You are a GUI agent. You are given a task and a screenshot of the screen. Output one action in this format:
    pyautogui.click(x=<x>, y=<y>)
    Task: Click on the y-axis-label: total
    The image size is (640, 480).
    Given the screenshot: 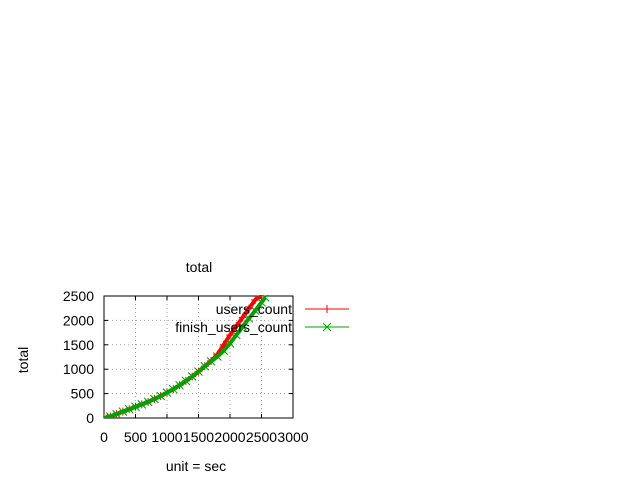 What is the action you would take?
    pyautogui.click(x=23, y=360)
    